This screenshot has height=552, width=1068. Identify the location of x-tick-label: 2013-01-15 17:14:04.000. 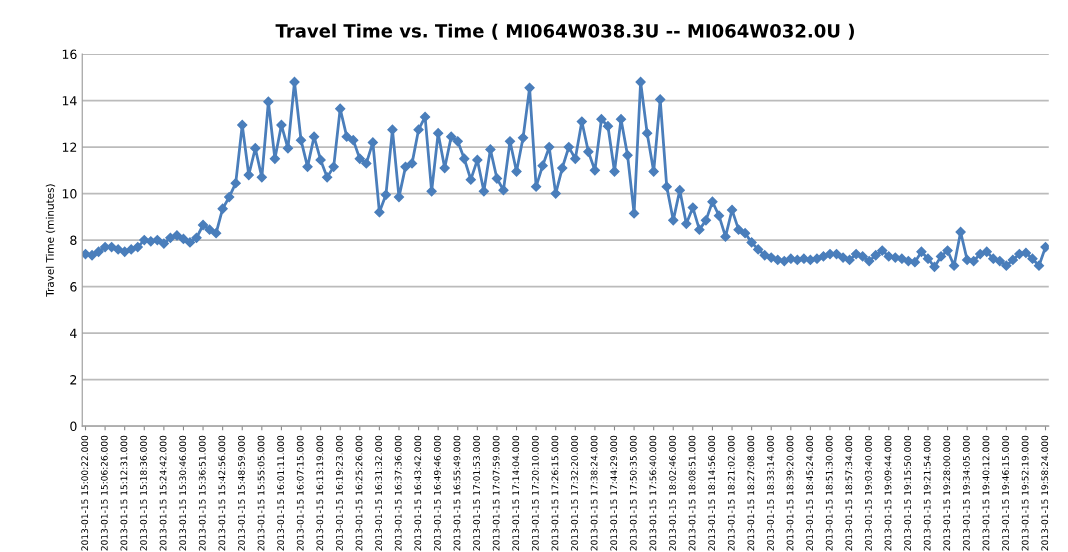
(516, 493).